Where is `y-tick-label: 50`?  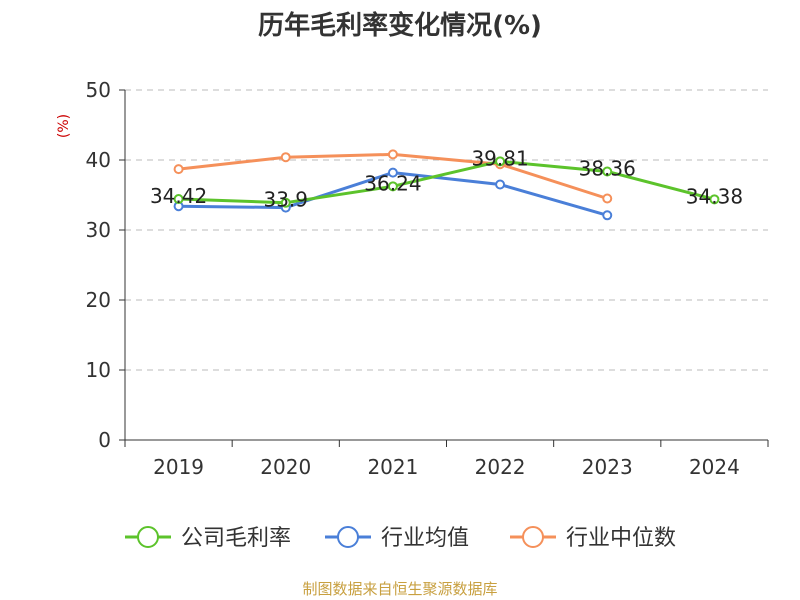
y-tick-label: 50 is located at coordinates (98, 90).